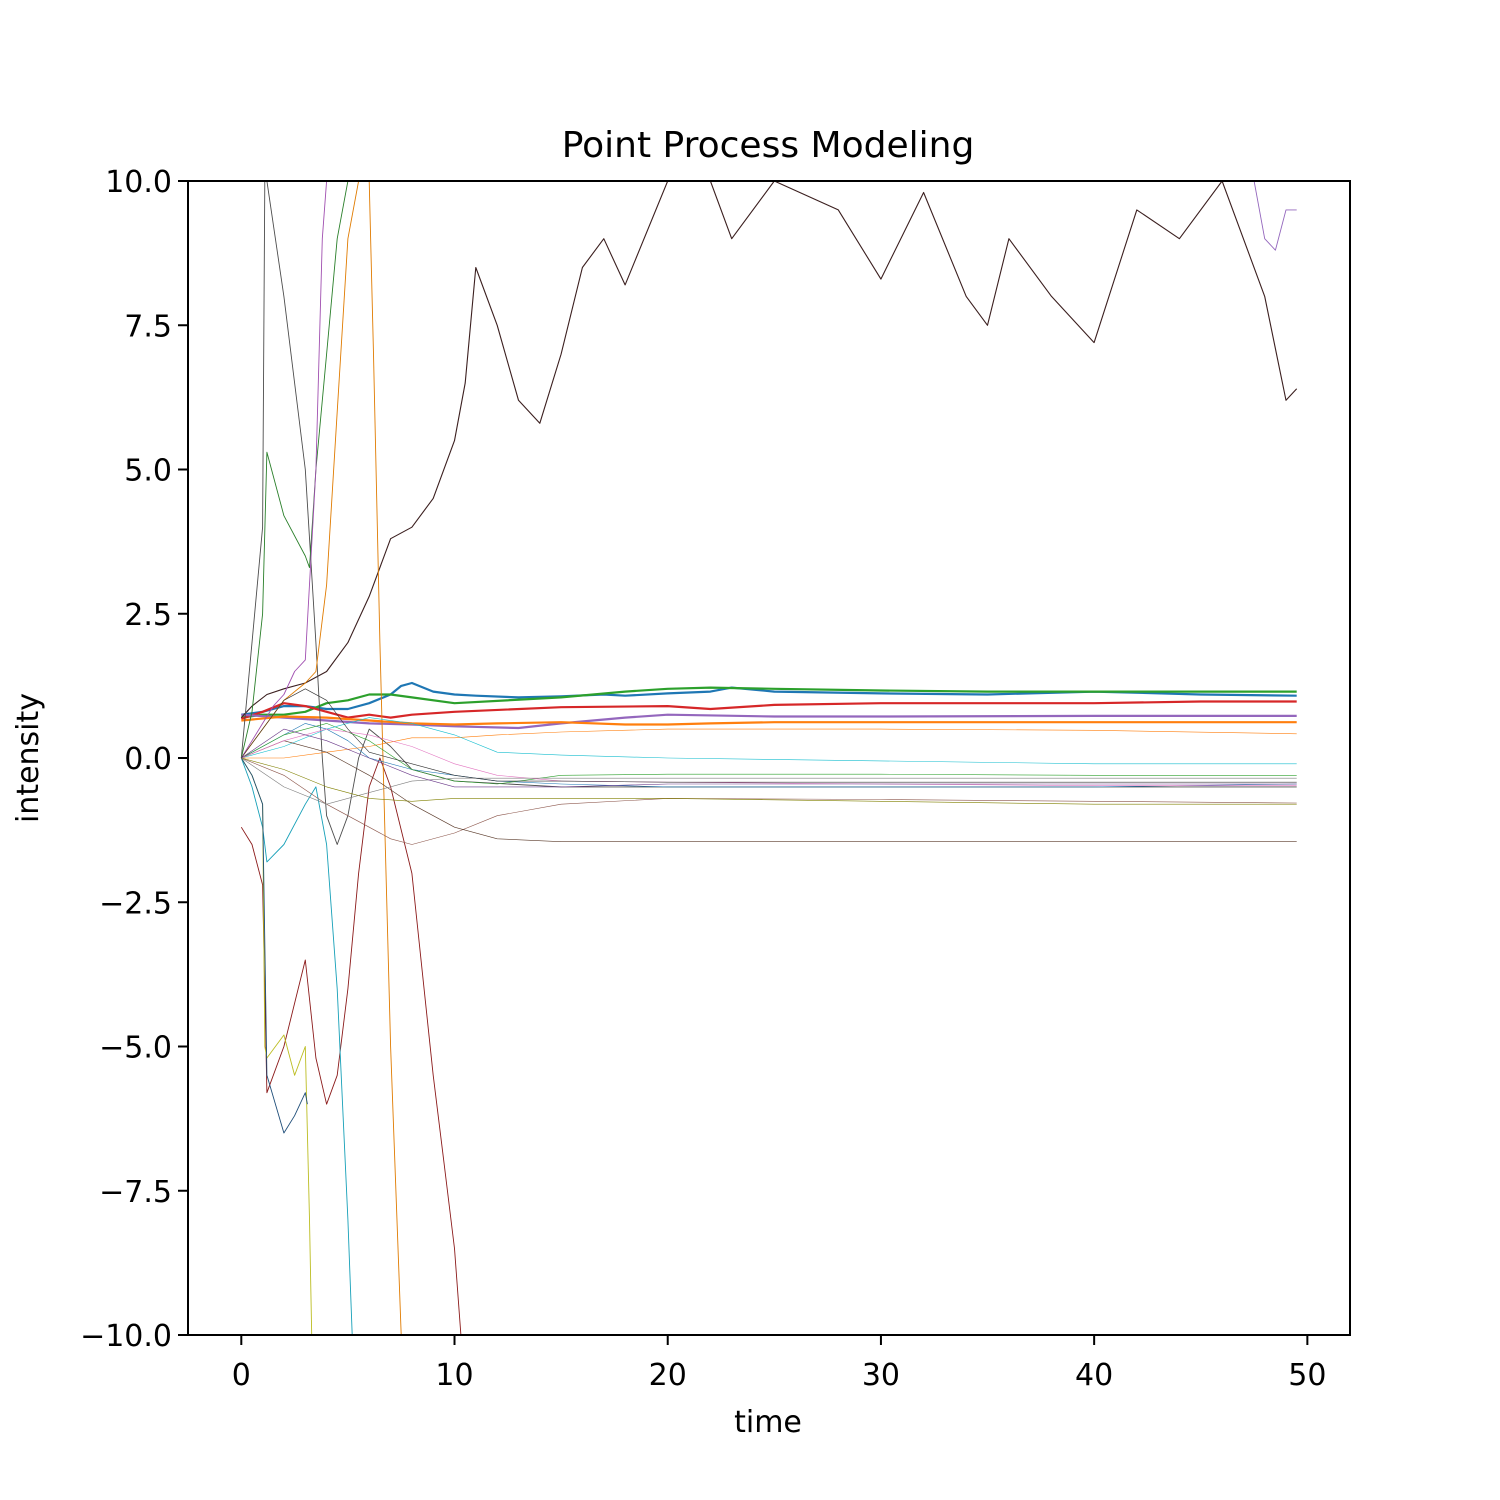 This screenshot has height=1500, width=1500. Describe the element at coordinates (241, 1375) in the screenshot. I see `x-tick-label: 0` at that location.